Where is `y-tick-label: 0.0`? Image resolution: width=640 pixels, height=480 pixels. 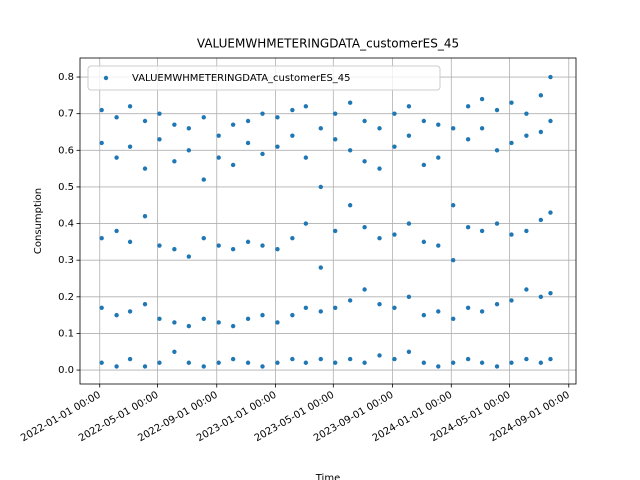 y-tick-label: 0.0 is located at coordinates (66, 370).